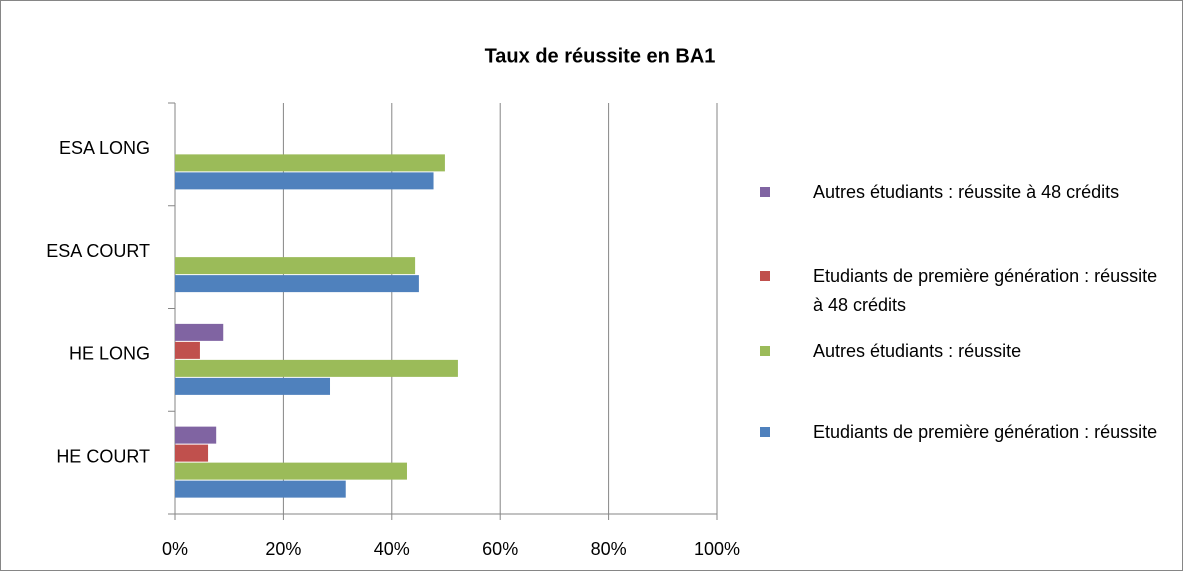  I want to click on x-tick-label: 80%, so click(609, 549).